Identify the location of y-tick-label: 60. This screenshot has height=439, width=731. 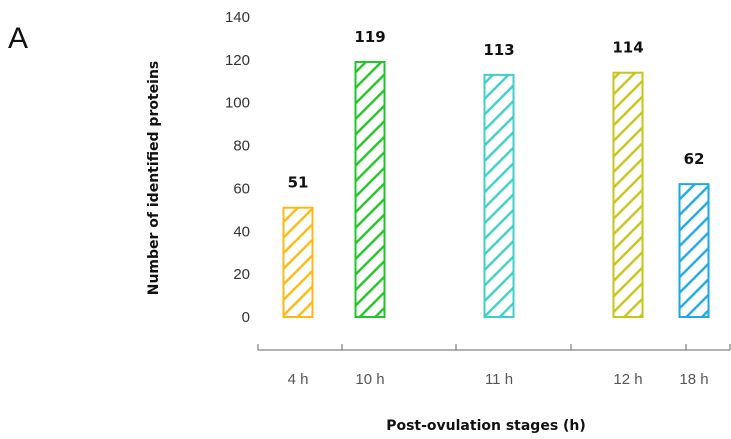
(241, 188).